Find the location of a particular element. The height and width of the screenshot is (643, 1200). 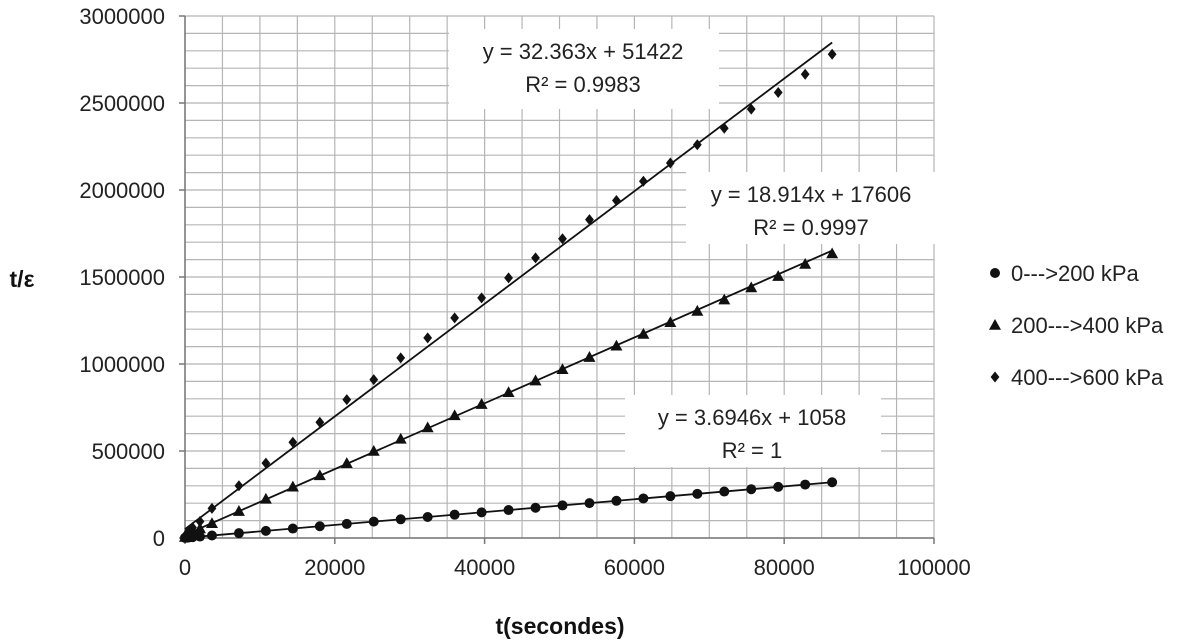

legend: 0--->200 kPa 200--->400 kPa 400--->600 kPa is located at coordinates (1076, 325).